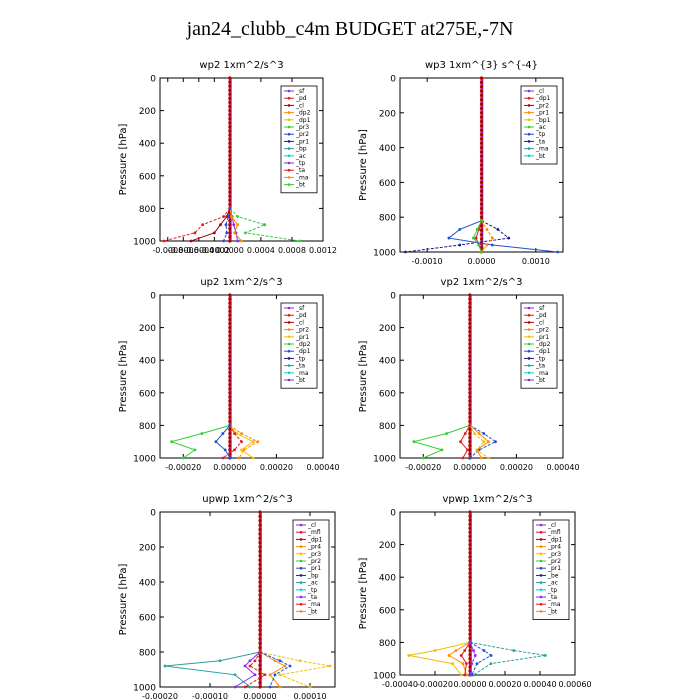 This screenshot has height=700, width=700. Describe the element at coordinates (574, 684) in the screenshot. I see `x-tick-label: 0.00060` at that location.